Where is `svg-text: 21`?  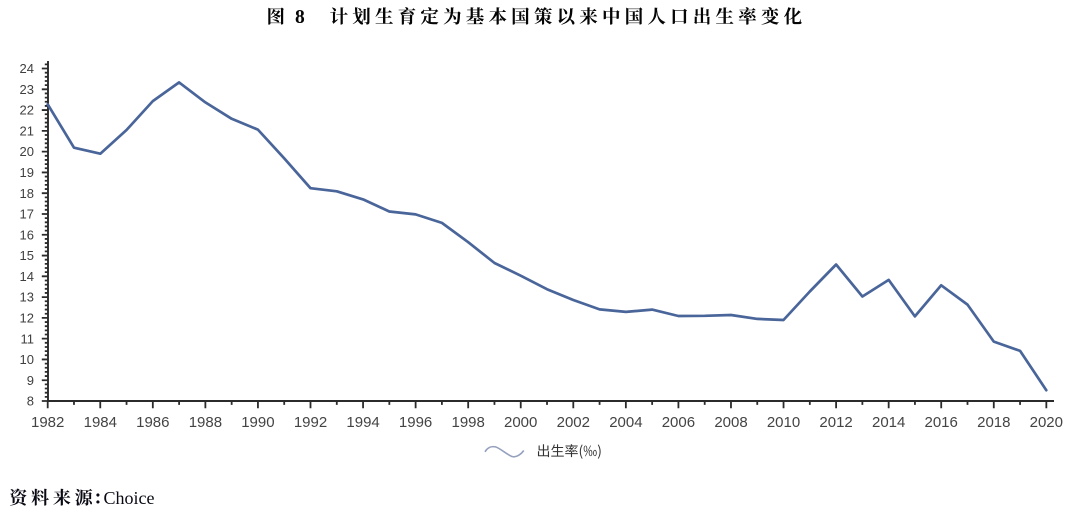
svg-text: 21 is located at coordinates (27, 131).